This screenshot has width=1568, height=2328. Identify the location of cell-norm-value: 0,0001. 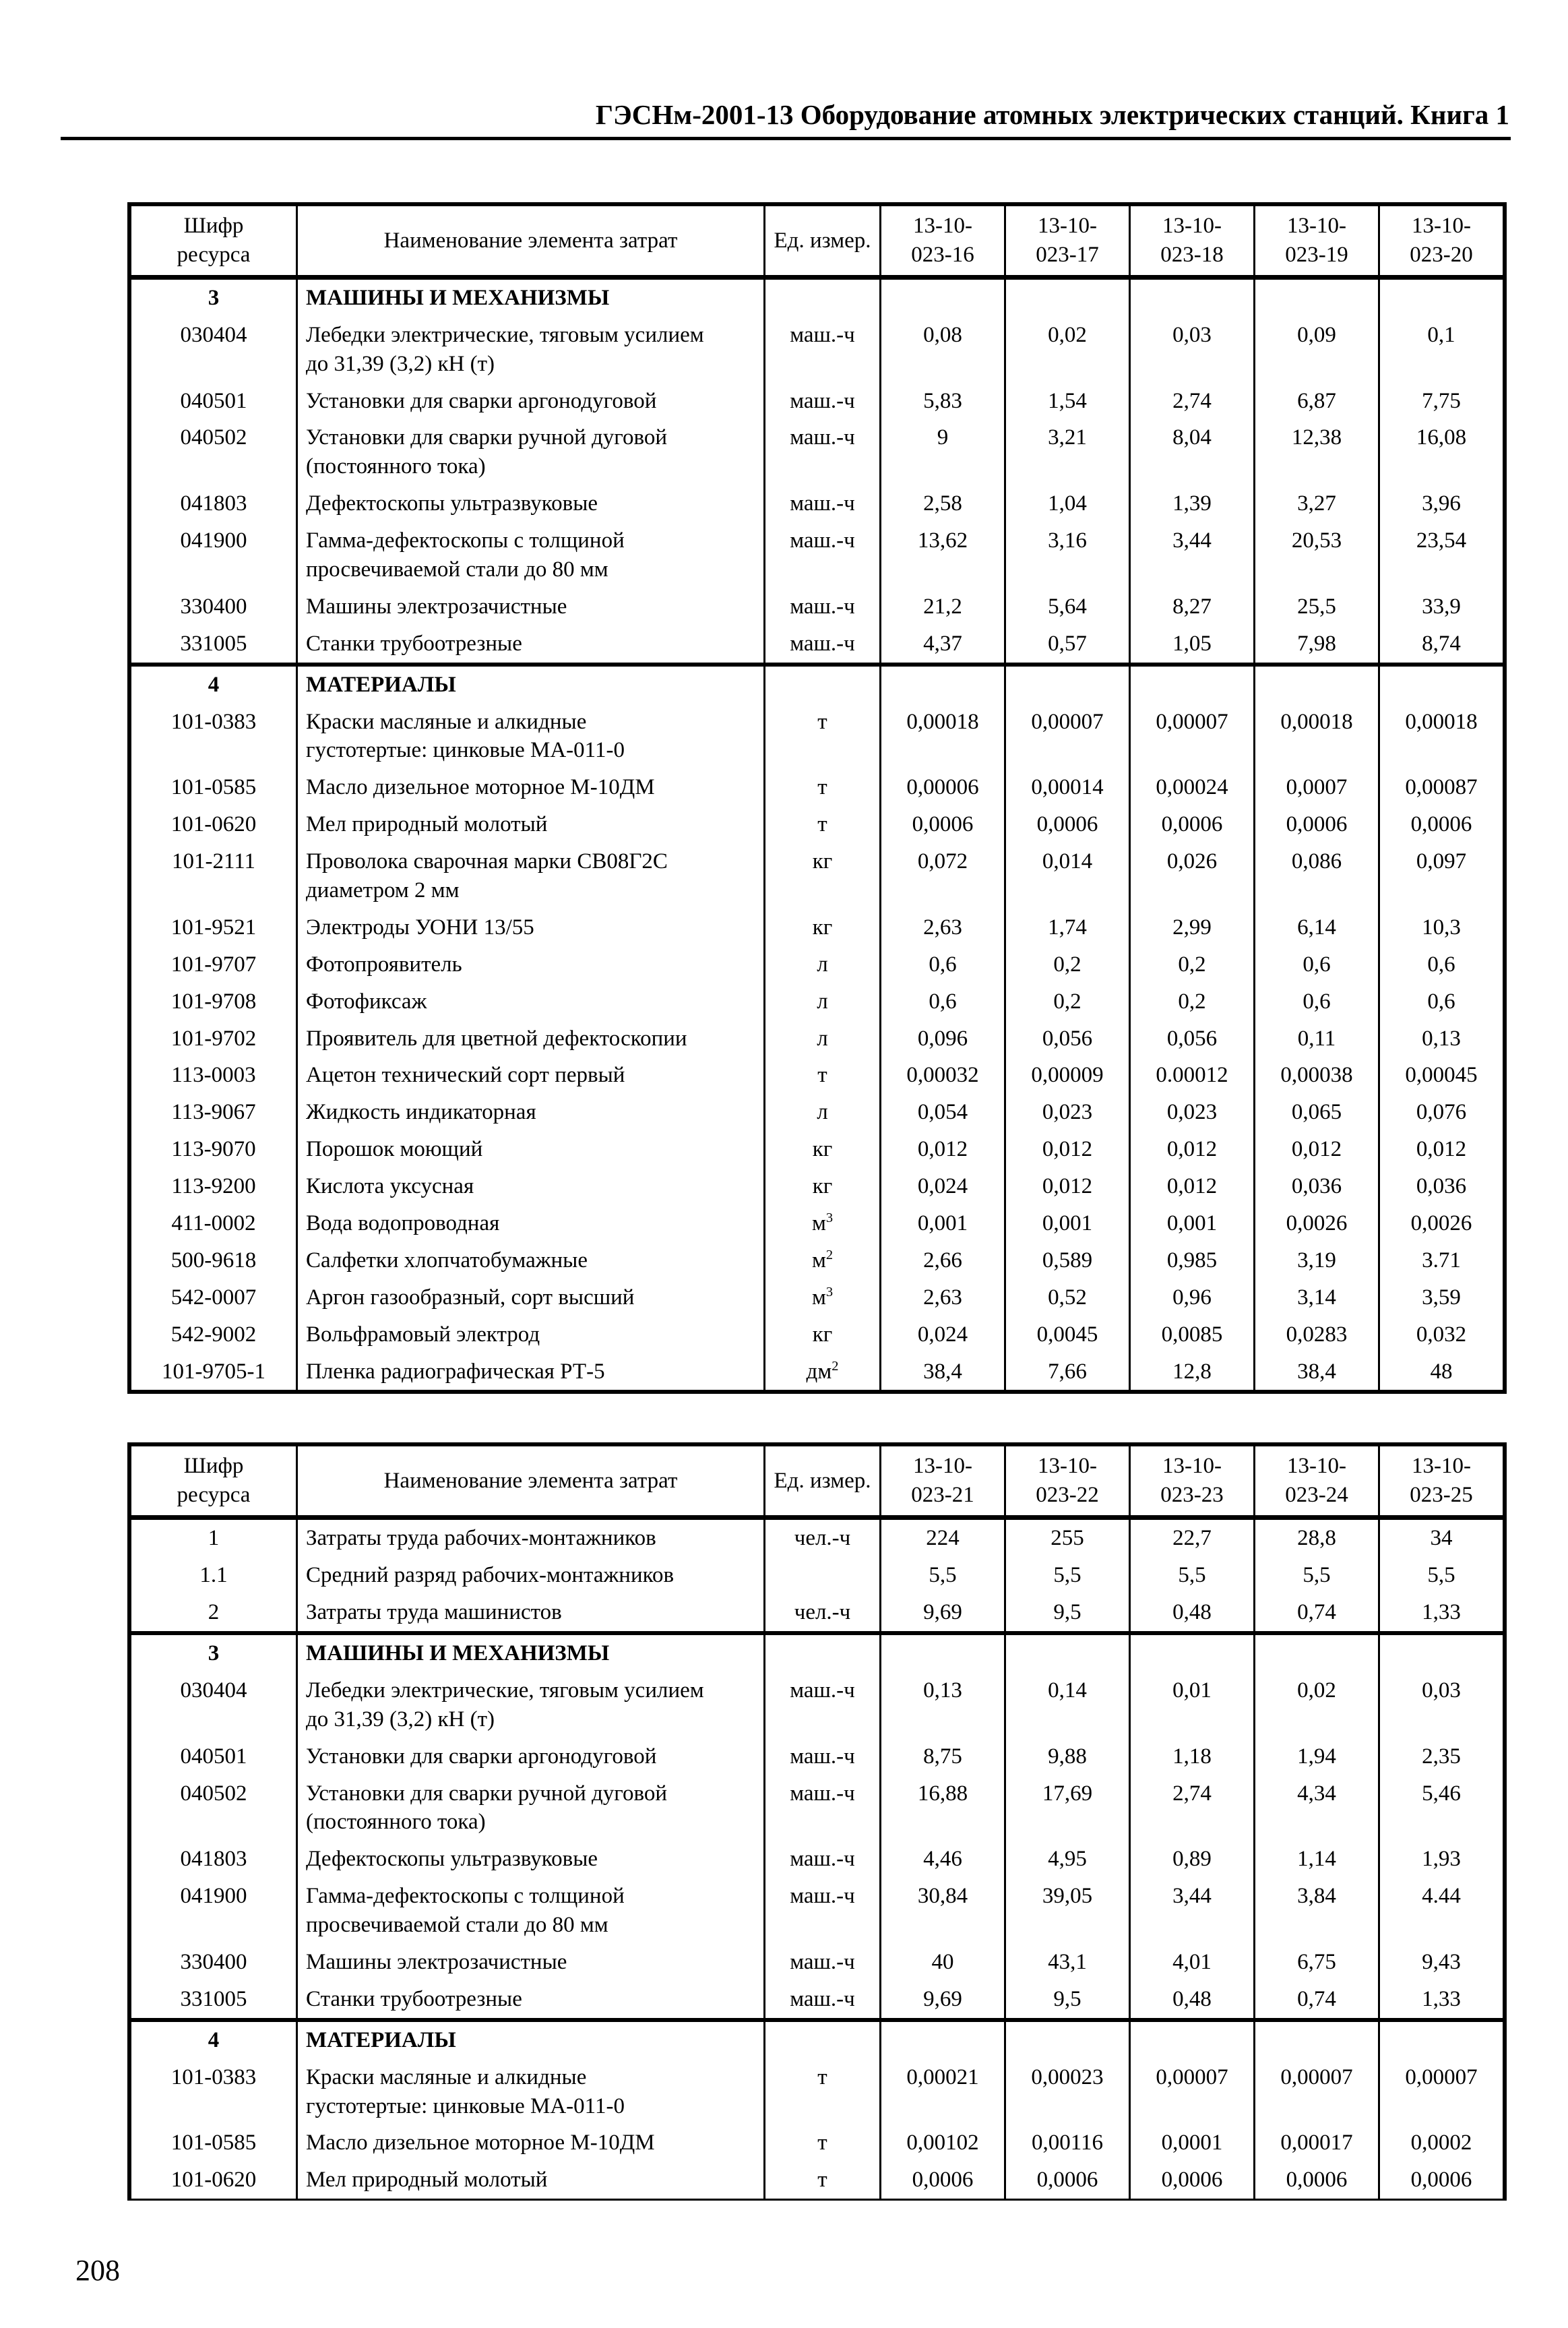
(1192, 2143).